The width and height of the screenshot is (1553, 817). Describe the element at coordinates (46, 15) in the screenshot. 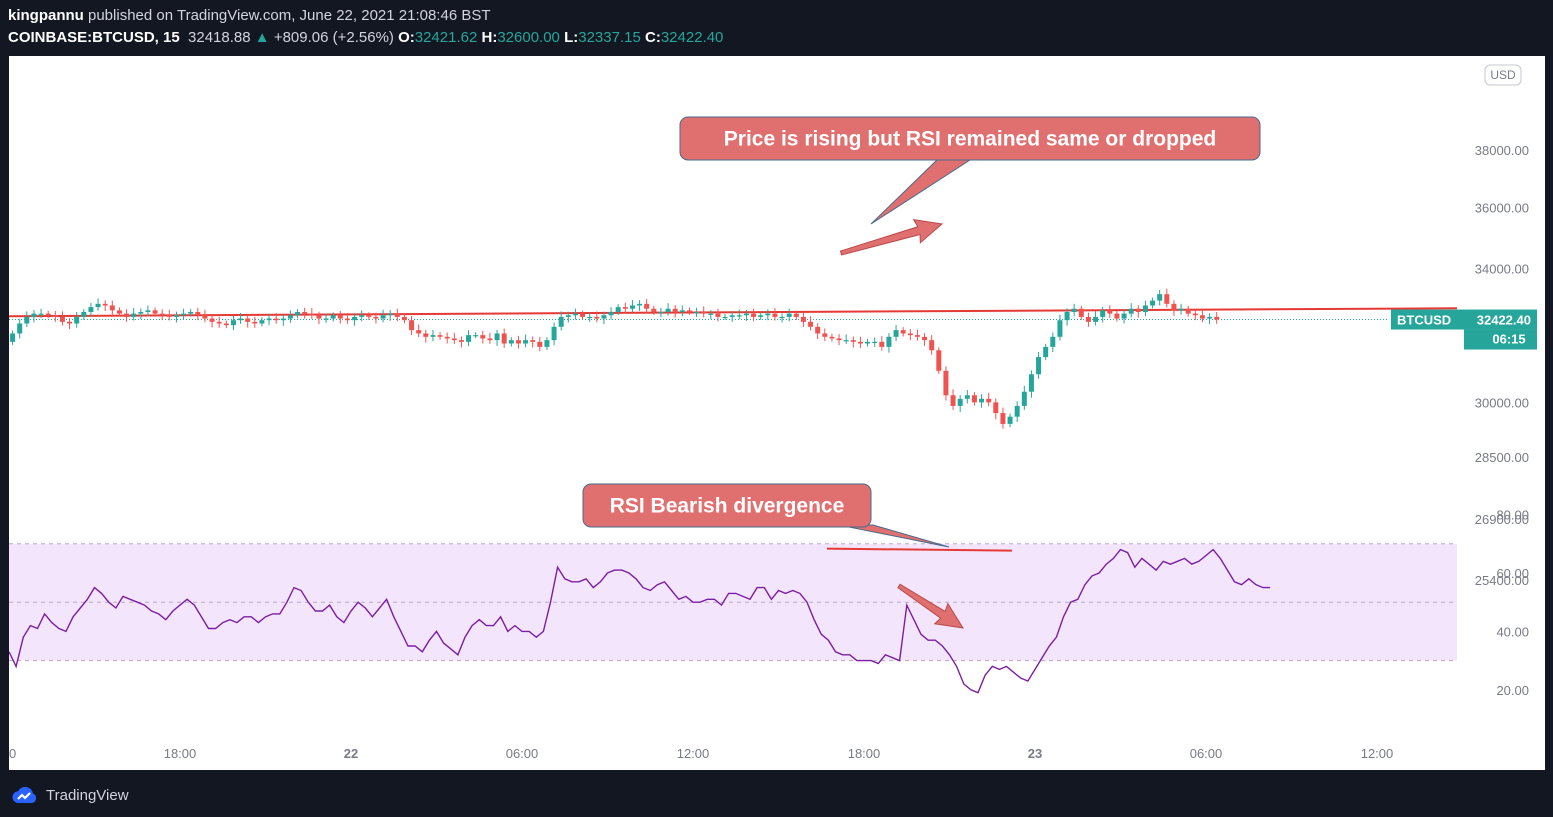

I see `author-name: kingpannu` at that location.